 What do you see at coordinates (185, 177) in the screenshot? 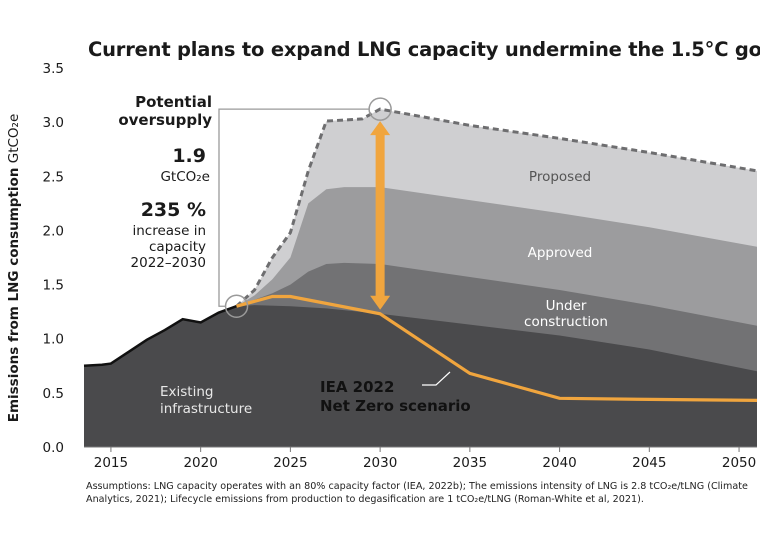
I see `annotation-value-unit: GtCO₂e` at bounding box center [185, 177].